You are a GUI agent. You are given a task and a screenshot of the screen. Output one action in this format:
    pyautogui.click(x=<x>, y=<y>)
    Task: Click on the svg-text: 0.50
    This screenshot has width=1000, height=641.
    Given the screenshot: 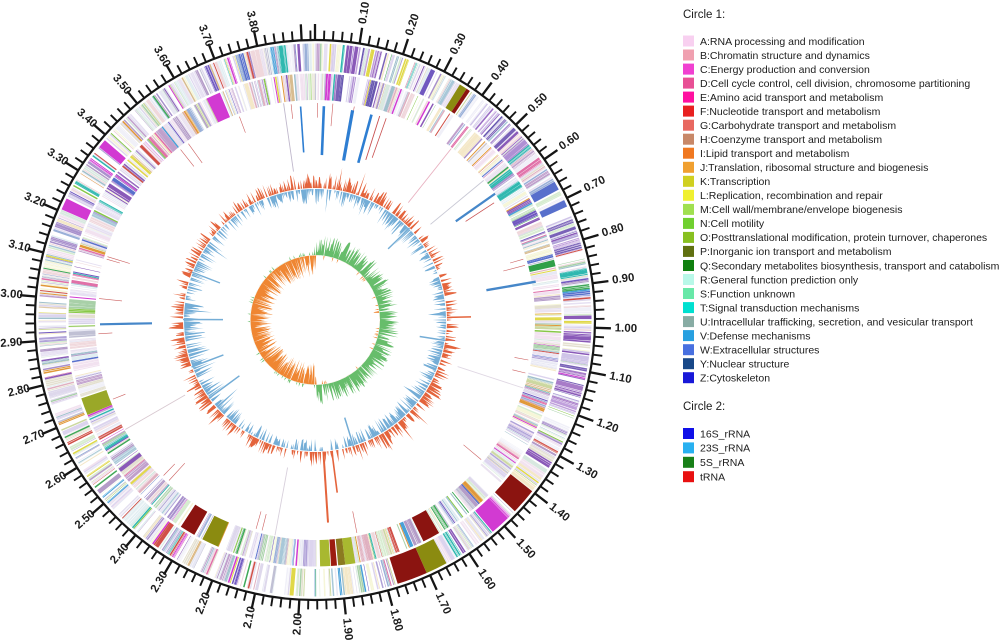 What is the action you would take?
    pyautogui.click(x=538, y=103)
    